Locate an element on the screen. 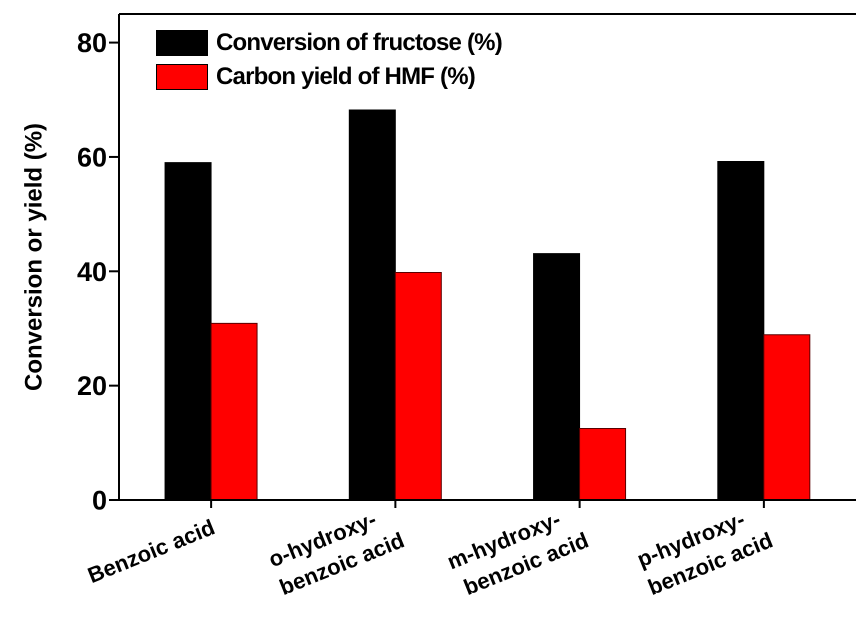 The width and height of the screenshot is (856, 626). legend-label: Conversion of fructose (%) is located at coordinates (359, 43).